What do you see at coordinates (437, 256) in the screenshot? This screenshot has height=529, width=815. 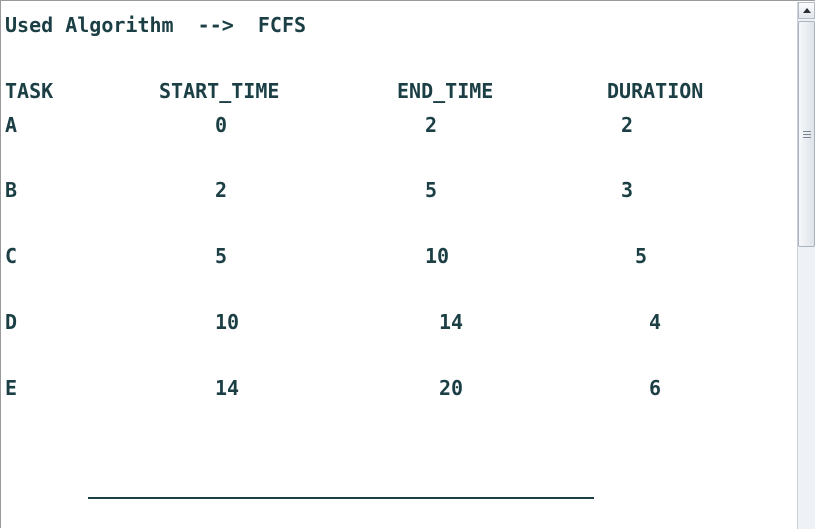 I see `table-row-end: 10` at bounding box center [437, 256].